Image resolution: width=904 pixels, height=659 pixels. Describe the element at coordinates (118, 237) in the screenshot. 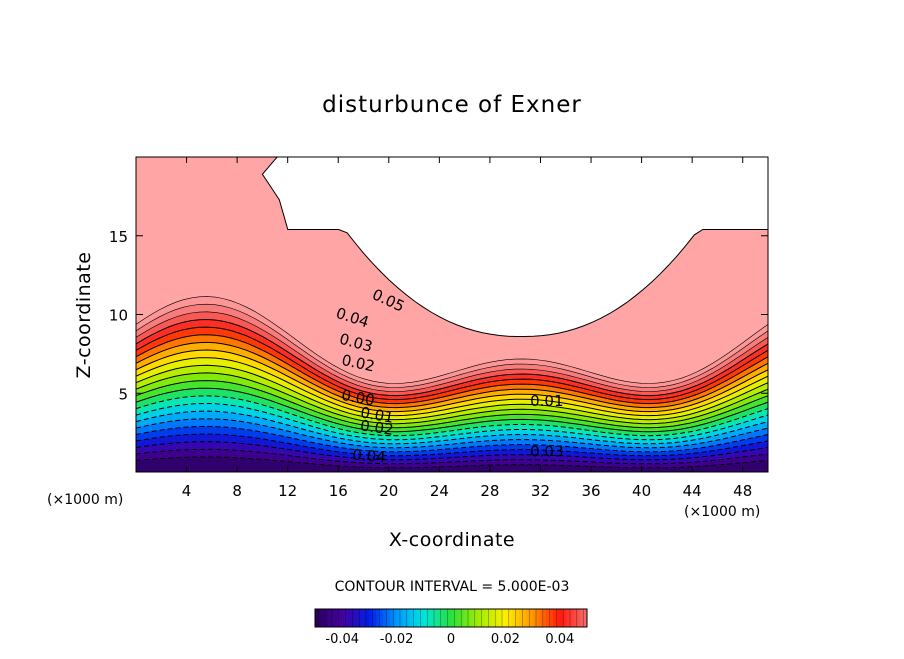

I see `y-tick-label: 15` at that location.